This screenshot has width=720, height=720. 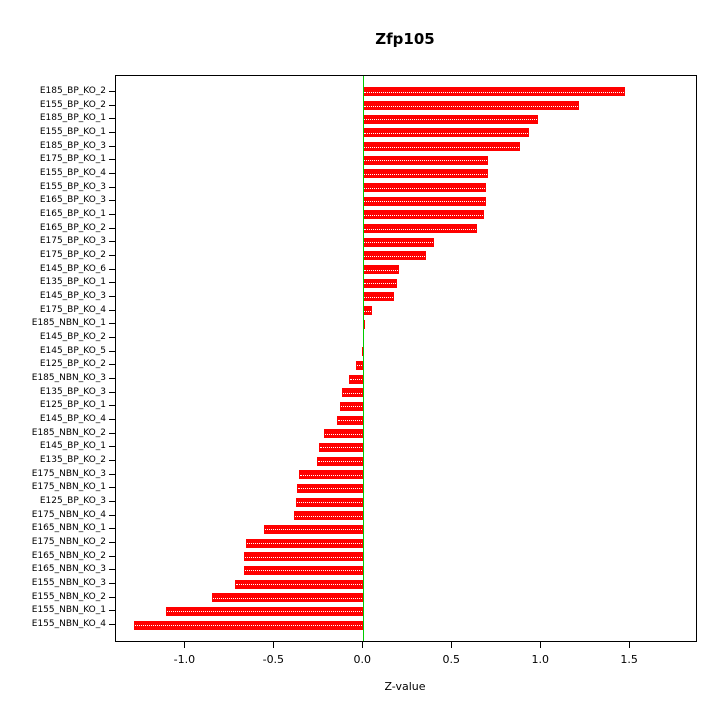 I want to click on y-tick-label: E165_NBN_KO_1, so click(x=68, y=528).